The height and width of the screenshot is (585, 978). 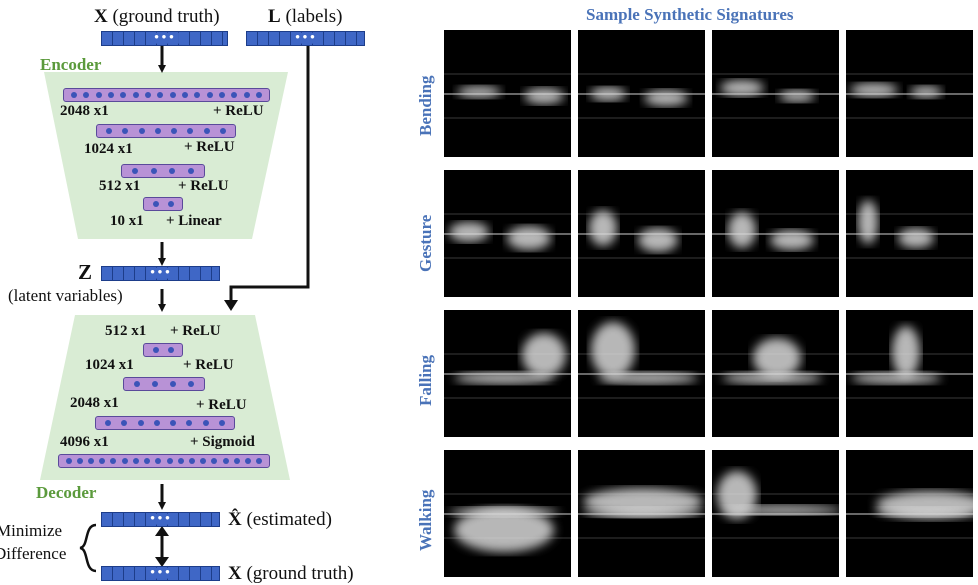 What do you see at coordinates (208, 365) in the screenshot?
I see `decoder-layer-2-act: + ReLU` at bounding box center [208, 365].